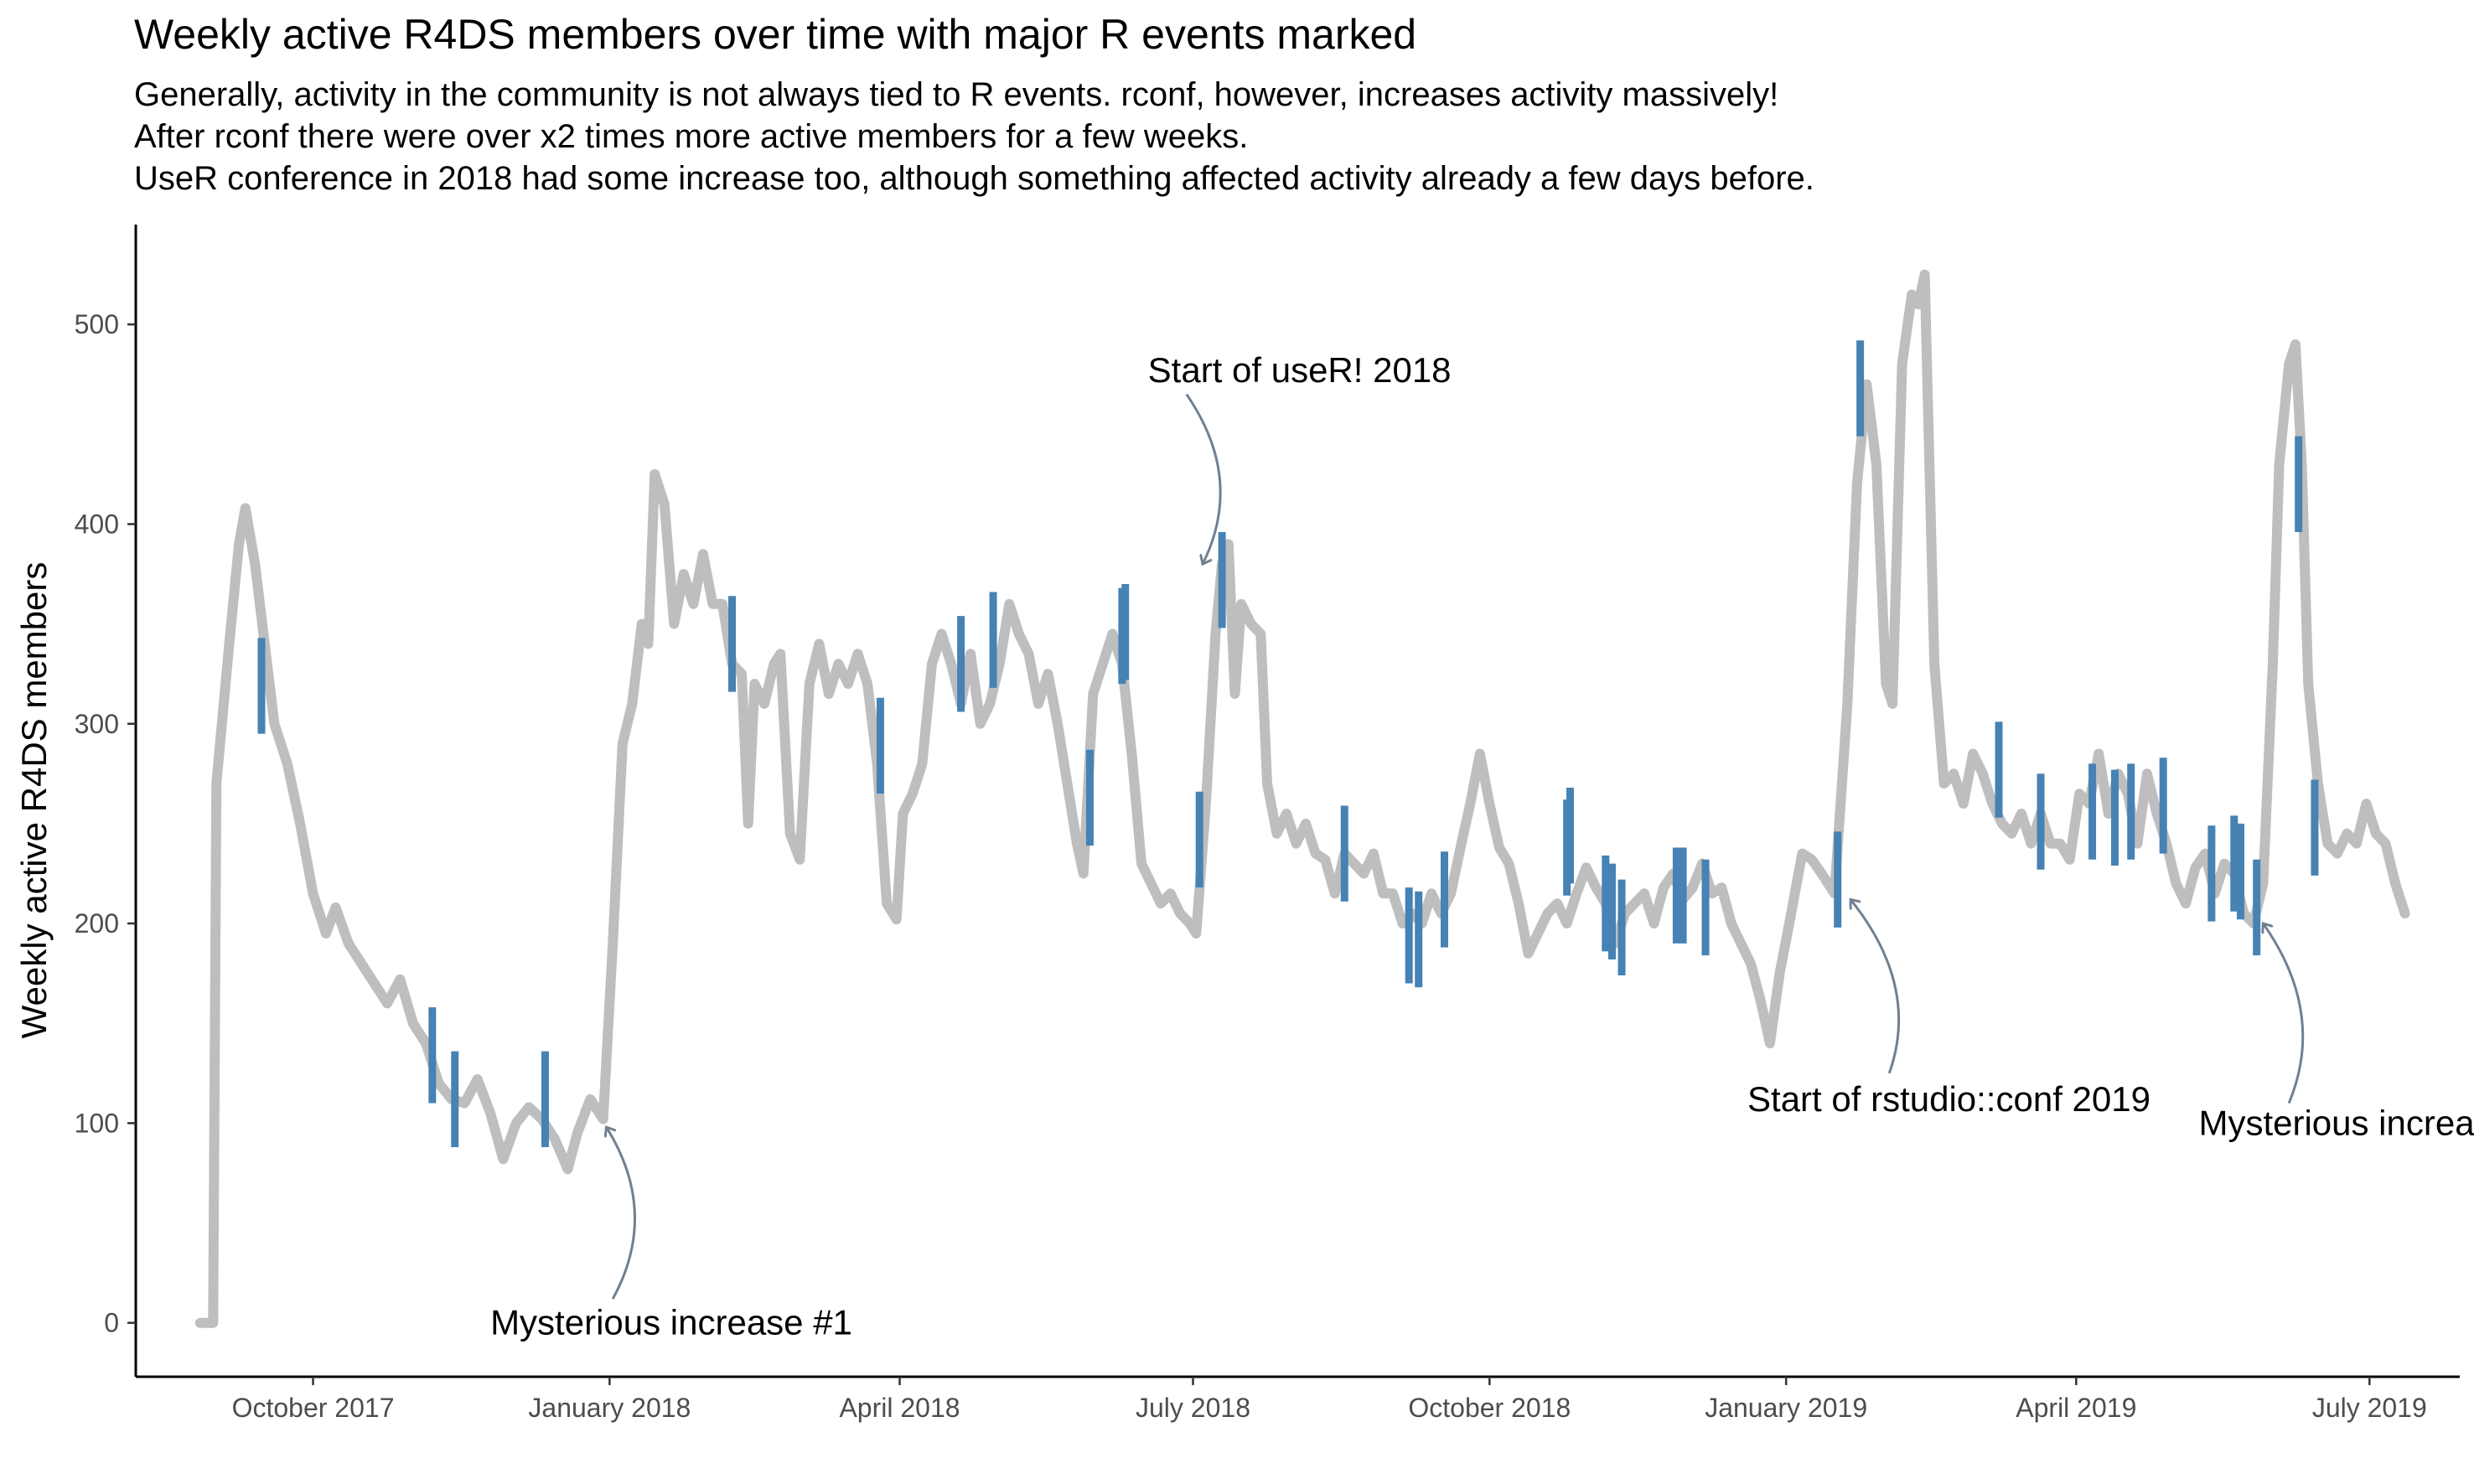  I want to click on annotation-label: Mysterious increase #1, so click(671, 1322).